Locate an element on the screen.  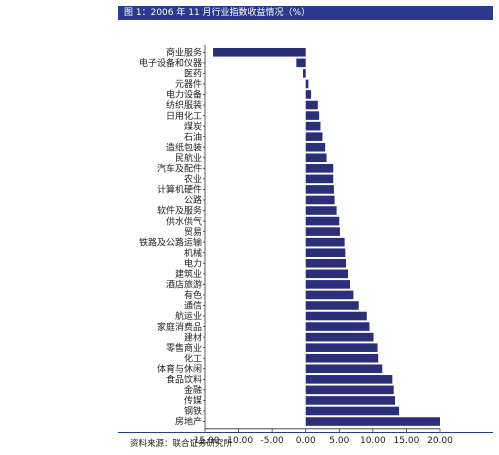
bottom-rule is located at coordinates (305, 432).